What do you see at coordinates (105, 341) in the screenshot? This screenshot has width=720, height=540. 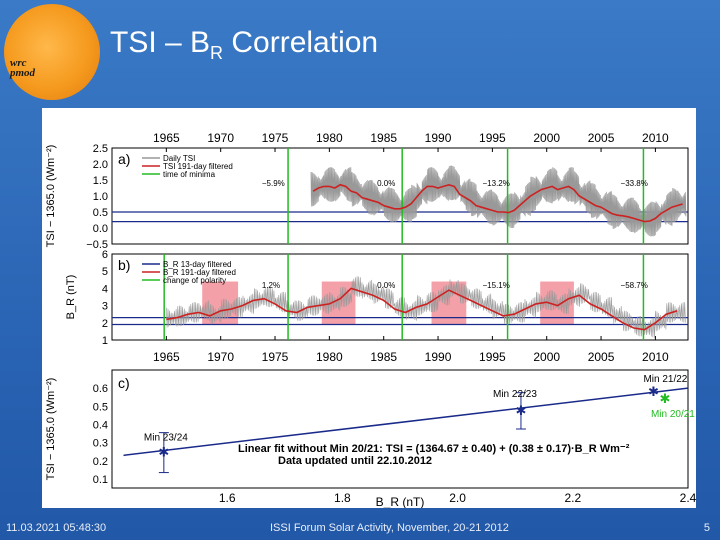 I see `b-ytick-5: 1` at bounding box center [105, 341].